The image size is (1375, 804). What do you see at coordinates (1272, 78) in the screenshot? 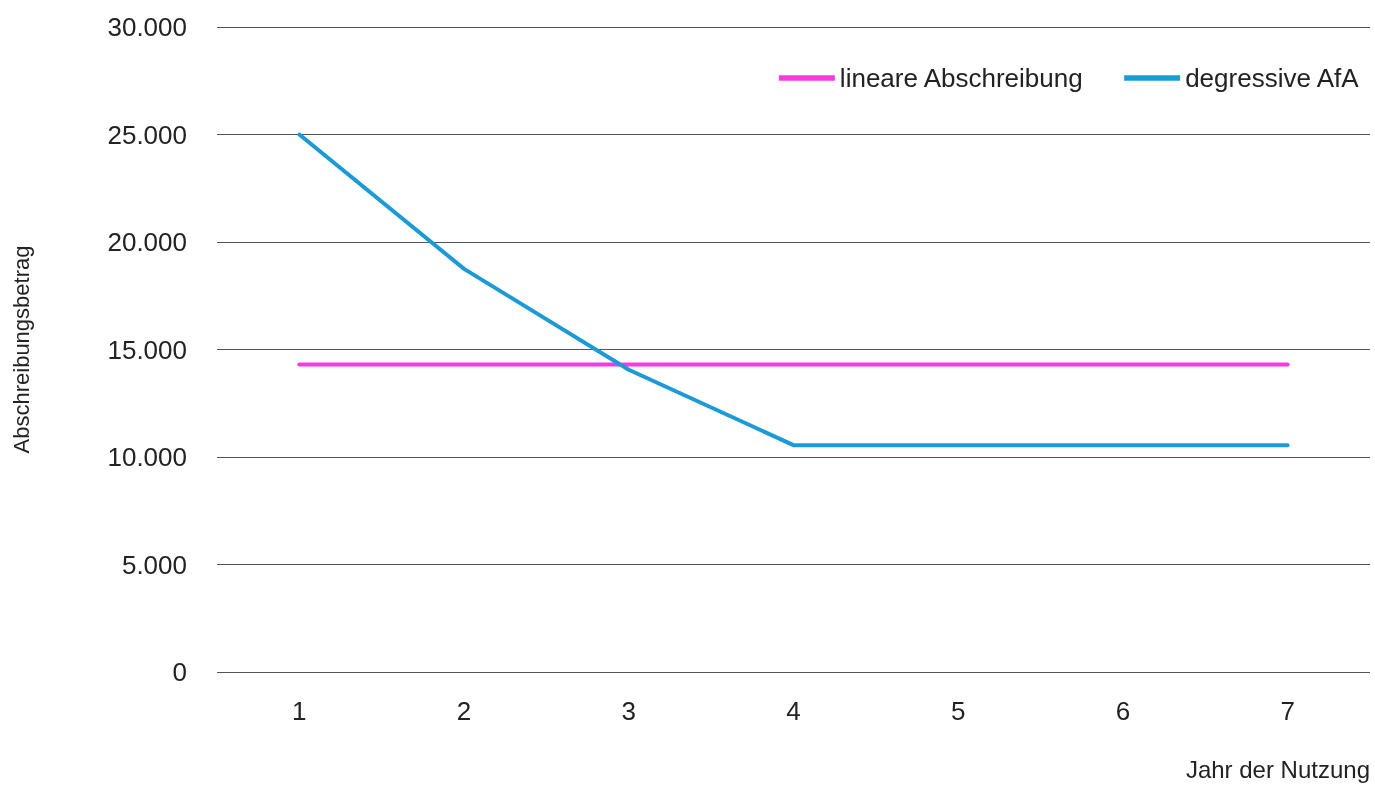
I see `legend-label: degressive AfA` at bounding box center [1272, 78].